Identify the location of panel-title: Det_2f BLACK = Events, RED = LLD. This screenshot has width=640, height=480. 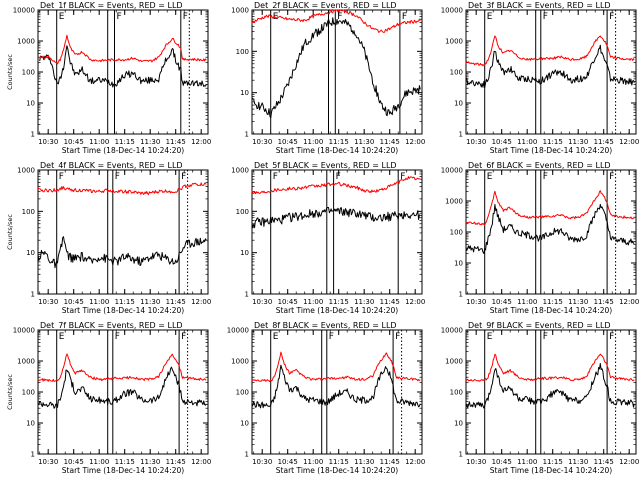
(325, 5).